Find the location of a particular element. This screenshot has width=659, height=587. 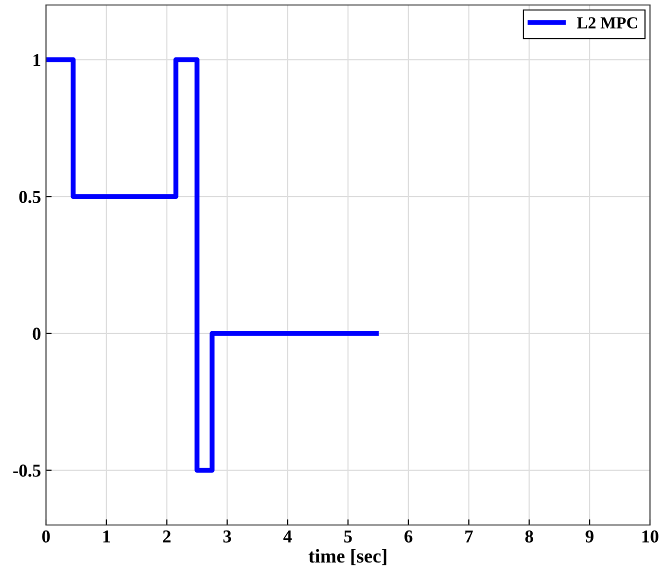

y-tick-label: 1 is located at coordinates (37, 60).